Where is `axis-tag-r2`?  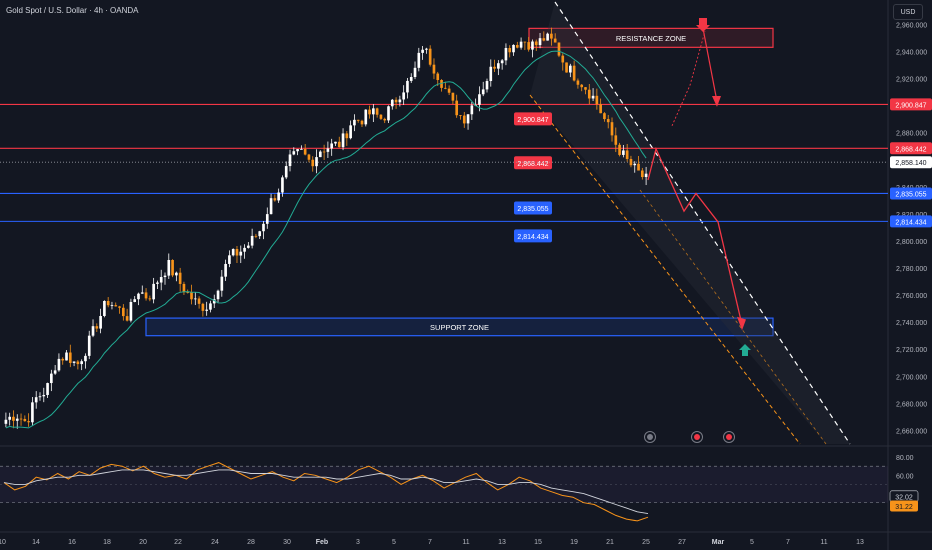
axis-tag-r2 is located at coordinates (911, 148).